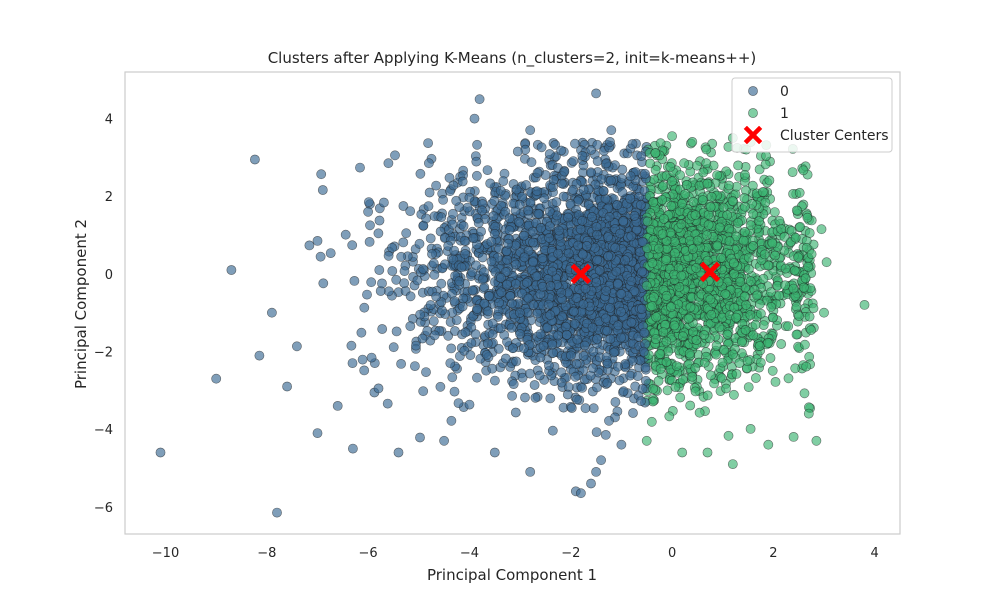 The height and width of the screenshot is (600, 1000). I want to click on legend-label: 1, so click(784, 114).